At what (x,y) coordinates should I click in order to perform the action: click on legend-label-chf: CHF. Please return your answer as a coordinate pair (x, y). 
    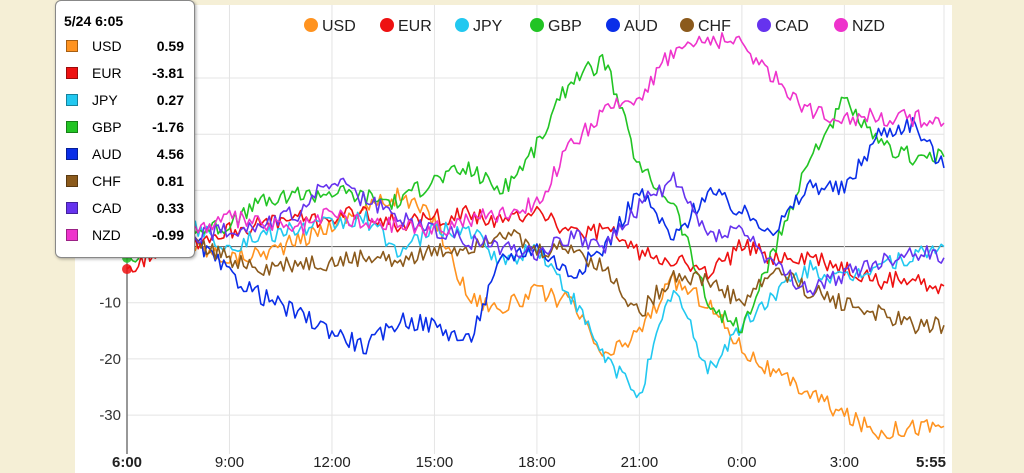
    Looking at the image, I should click on (714, 26).